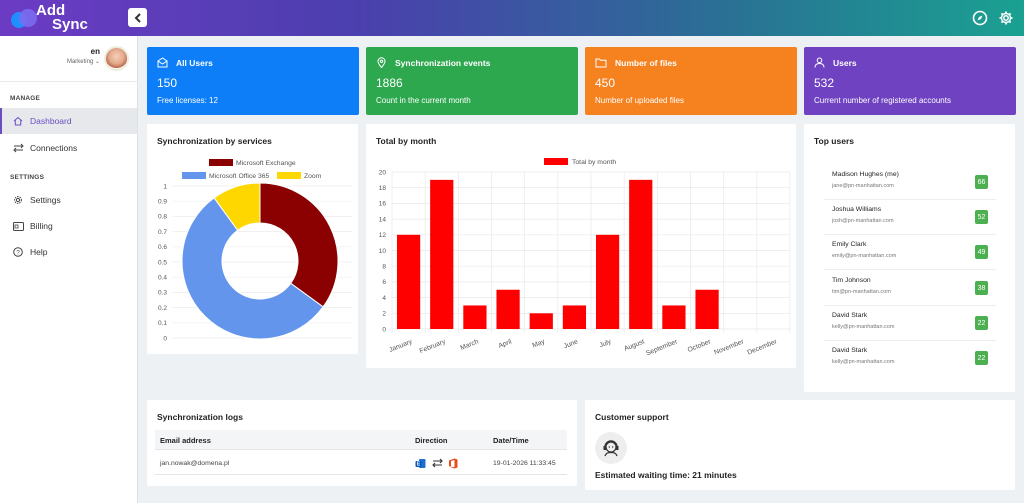 The width and height of the screenshot is (1024, 503). I want to click on sidebar-item-dashboard: Dashboard, so click(68, 121).